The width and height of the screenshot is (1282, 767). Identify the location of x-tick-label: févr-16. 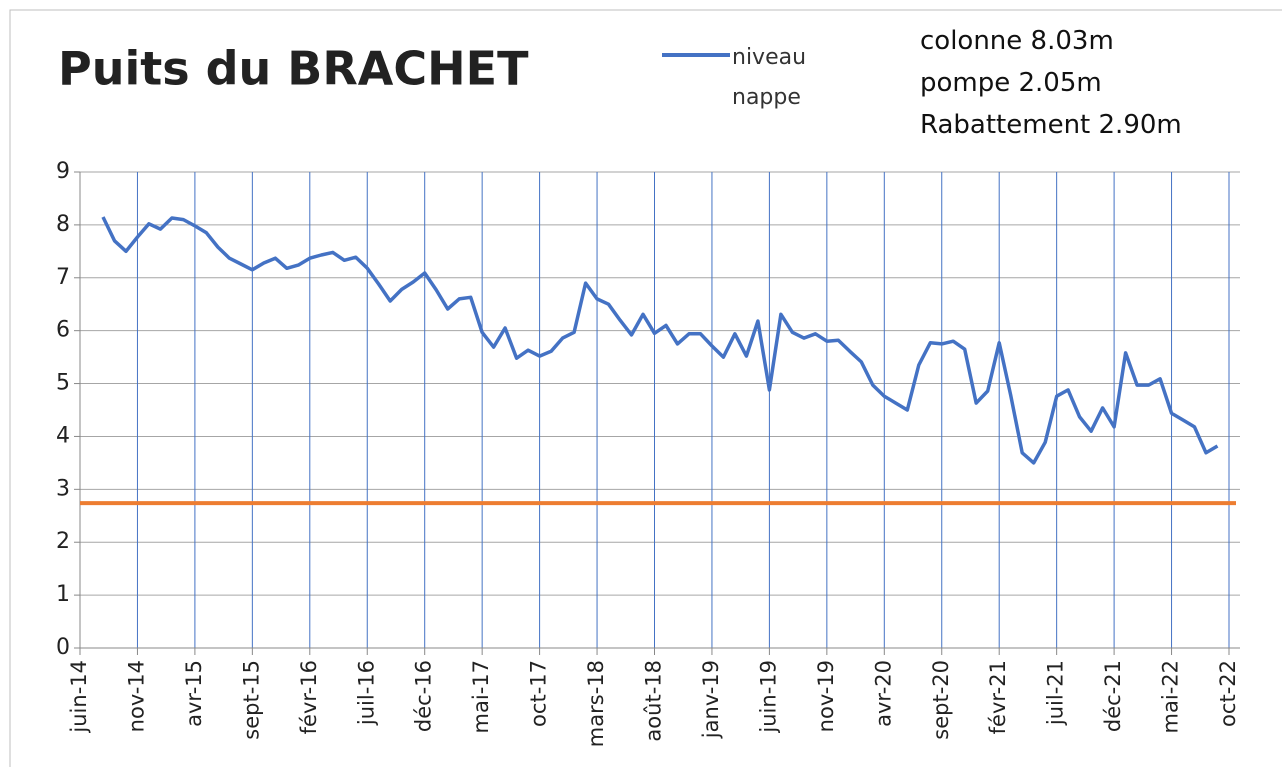
(309, 697).